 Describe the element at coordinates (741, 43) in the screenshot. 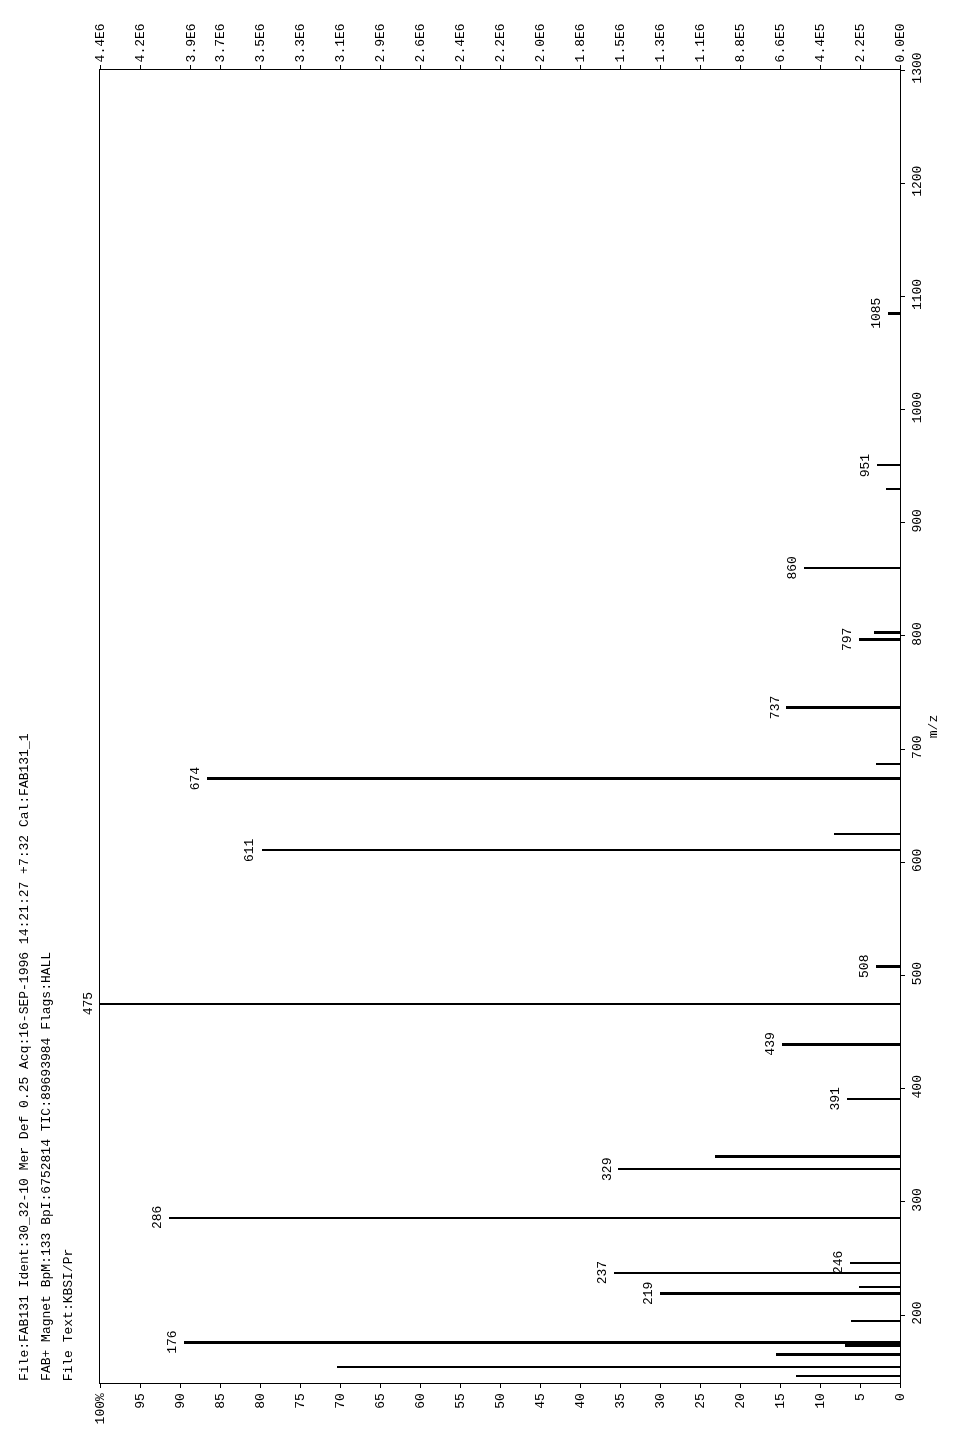

I see `x2-tick-label: 8.8E5` at that location.